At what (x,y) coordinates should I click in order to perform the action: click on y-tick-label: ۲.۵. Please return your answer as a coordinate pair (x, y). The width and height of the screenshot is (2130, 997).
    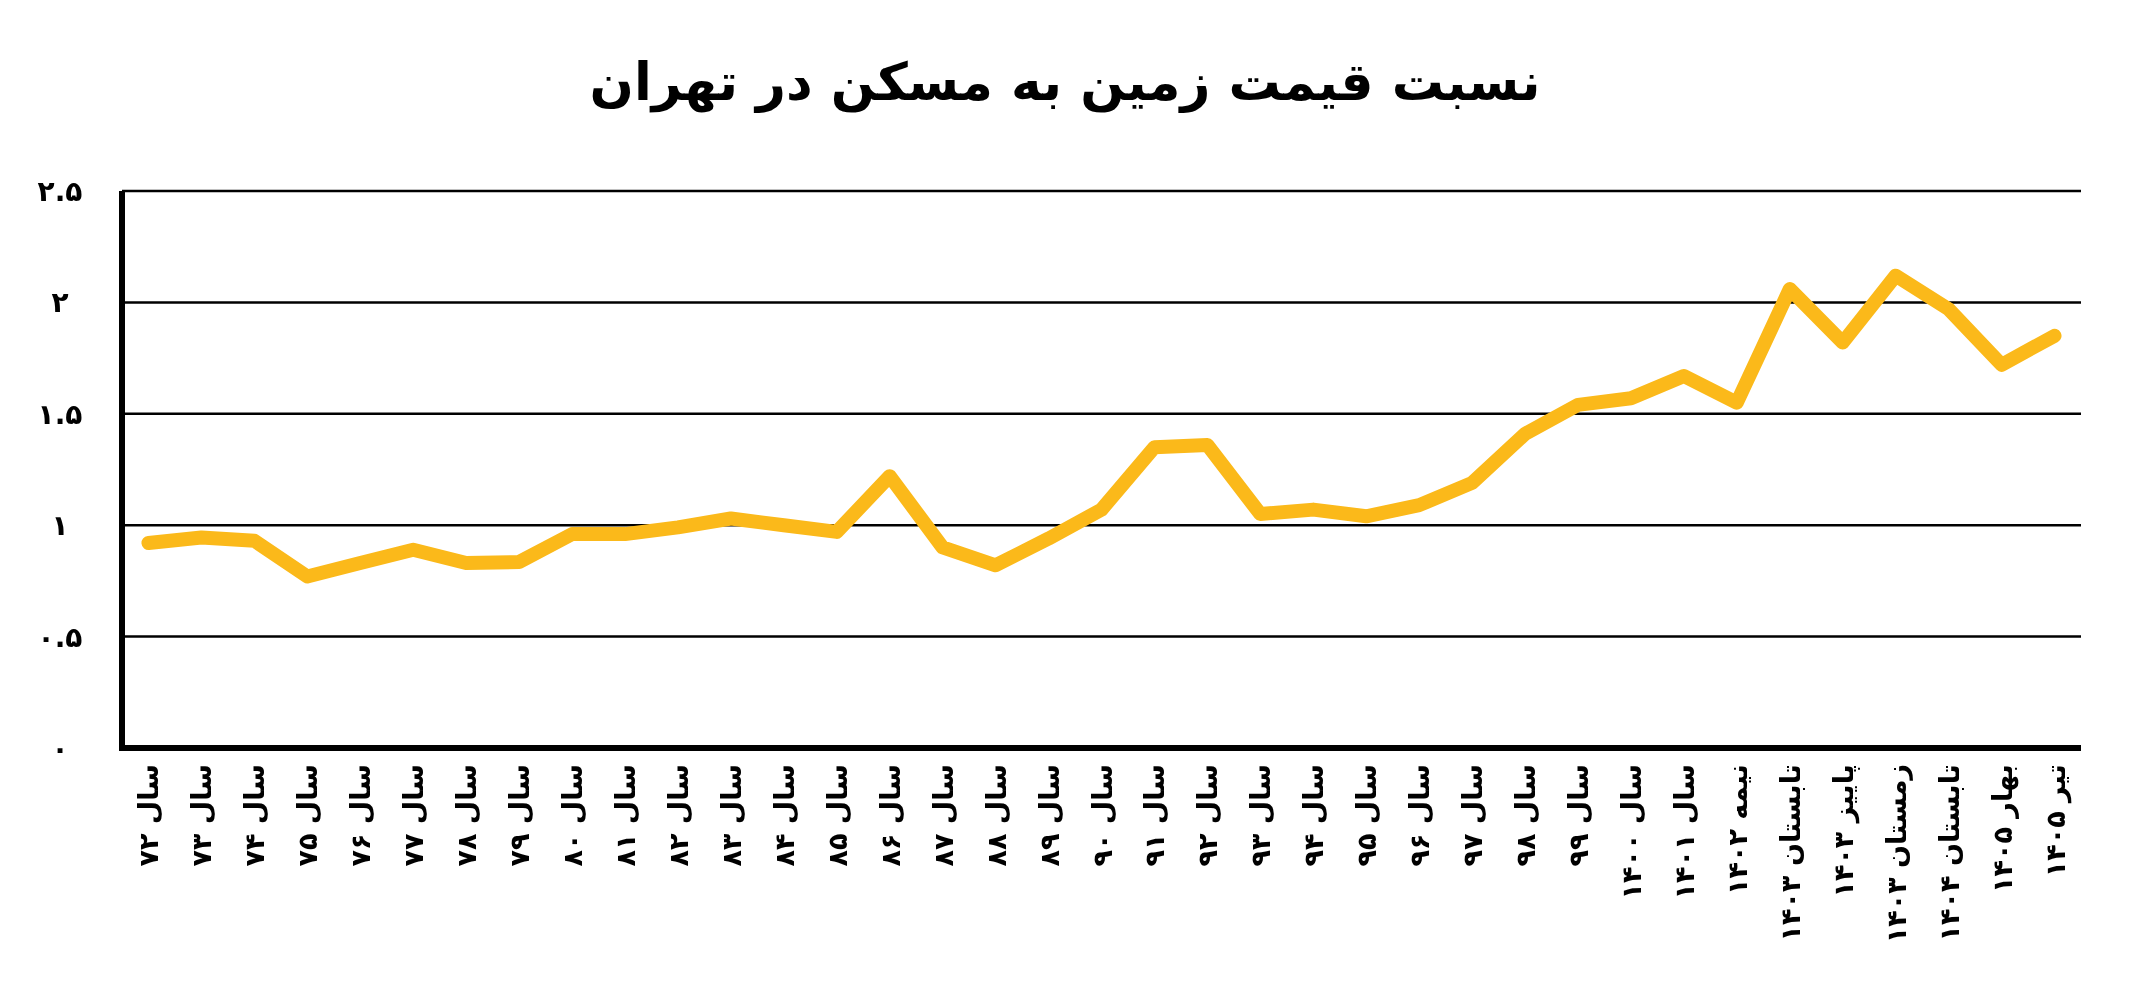
    Looking at the image, I should click on (60, 191).